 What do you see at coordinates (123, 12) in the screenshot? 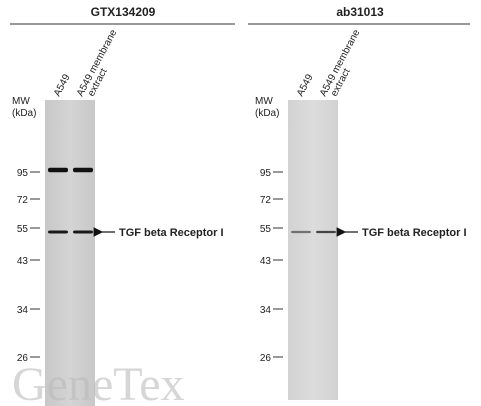
I see `panel-title: GTX134209` at bounding box center [123, 12].